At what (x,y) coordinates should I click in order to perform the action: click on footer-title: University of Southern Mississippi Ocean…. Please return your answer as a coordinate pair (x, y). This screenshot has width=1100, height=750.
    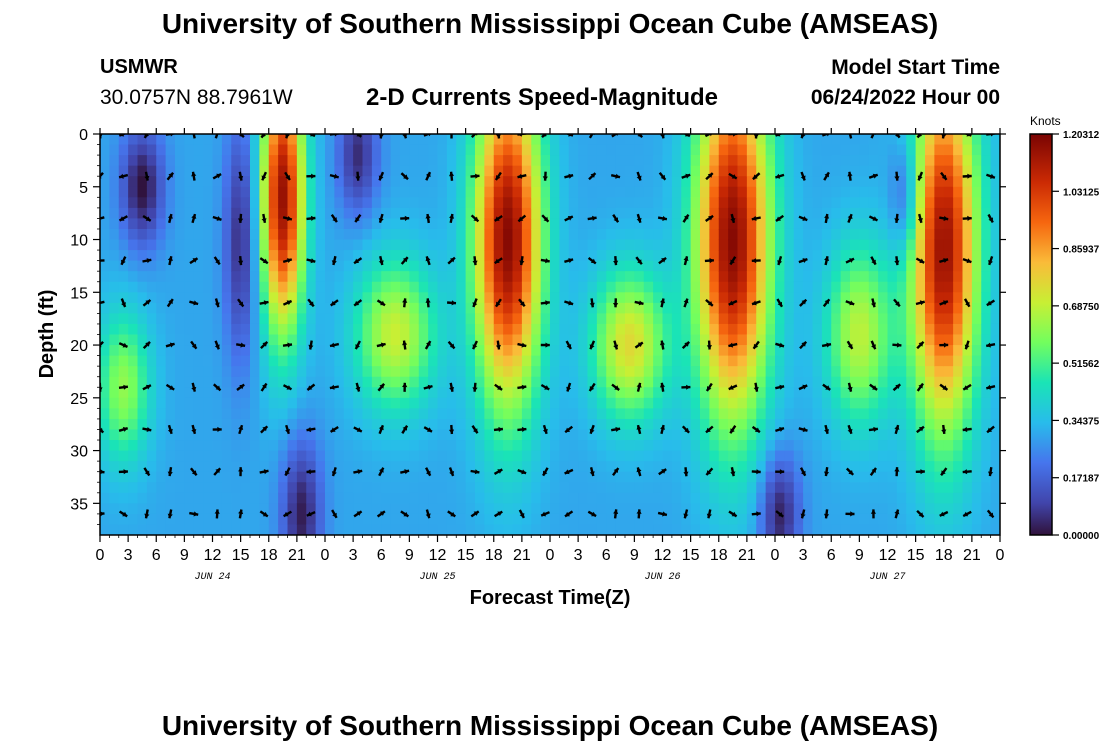
    Looking at the image, I should click on (550, 725).